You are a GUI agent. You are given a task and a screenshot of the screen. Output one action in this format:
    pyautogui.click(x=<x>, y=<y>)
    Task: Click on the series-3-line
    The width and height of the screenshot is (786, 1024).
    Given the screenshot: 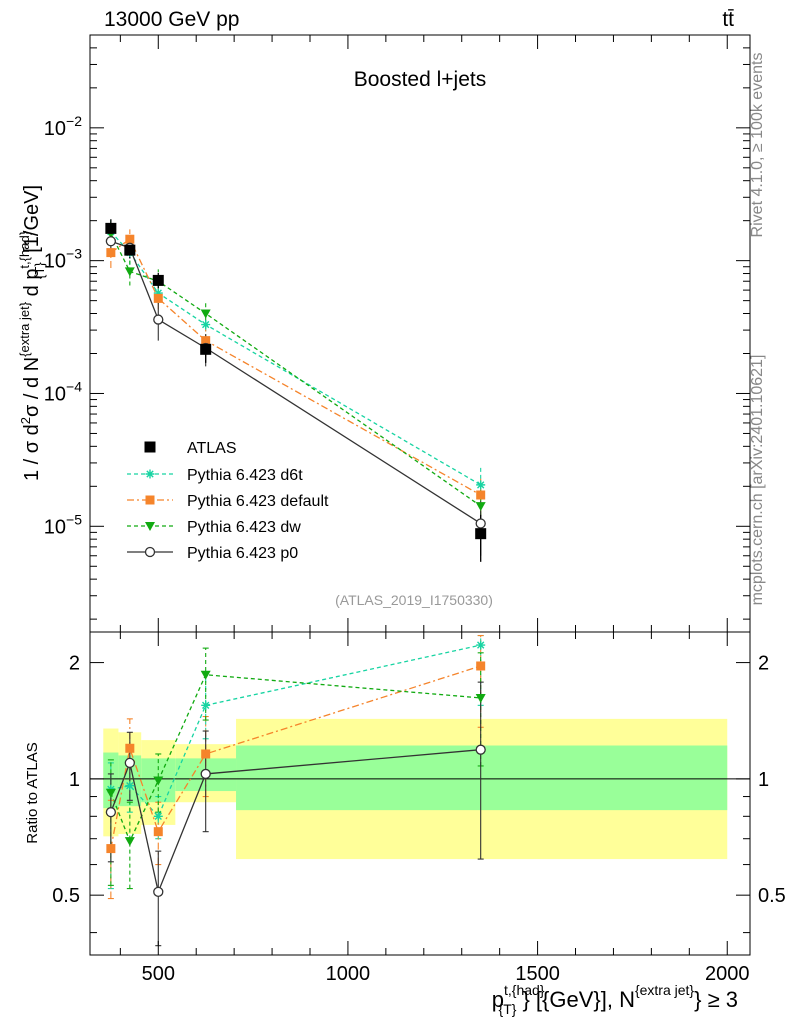 What is the action you would take?
    pyautogui.click(x=296, y=370)
    